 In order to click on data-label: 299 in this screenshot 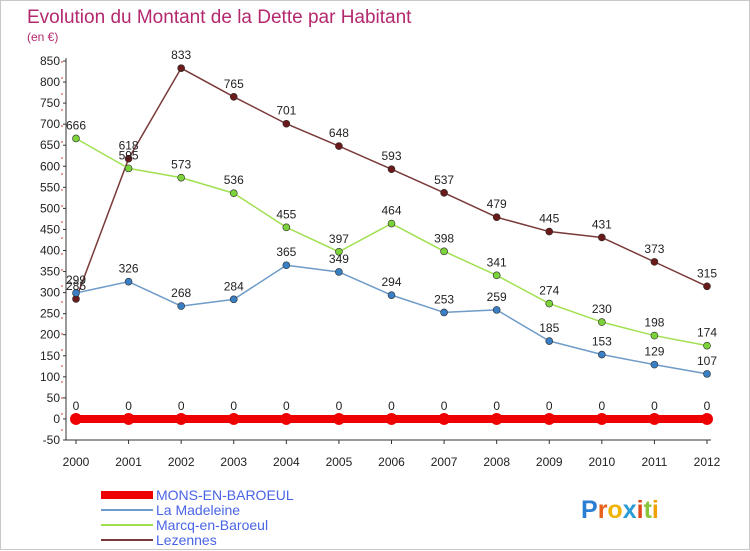, I will do `click(76, 280)`.